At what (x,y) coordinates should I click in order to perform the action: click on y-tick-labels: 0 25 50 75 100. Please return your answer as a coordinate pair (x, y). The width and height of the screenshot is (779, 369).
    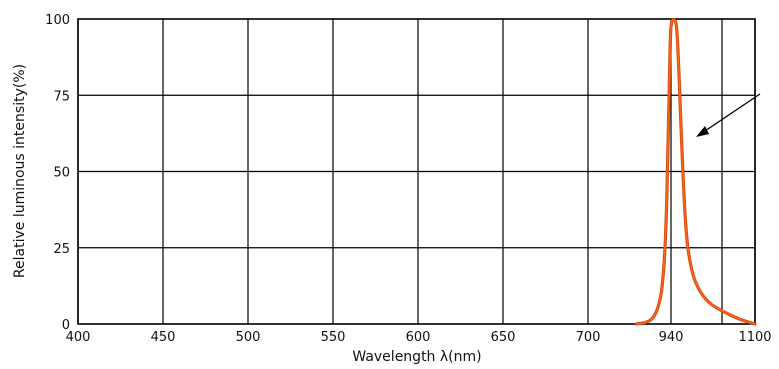
    Looking at the image, I should click on (57, 173).